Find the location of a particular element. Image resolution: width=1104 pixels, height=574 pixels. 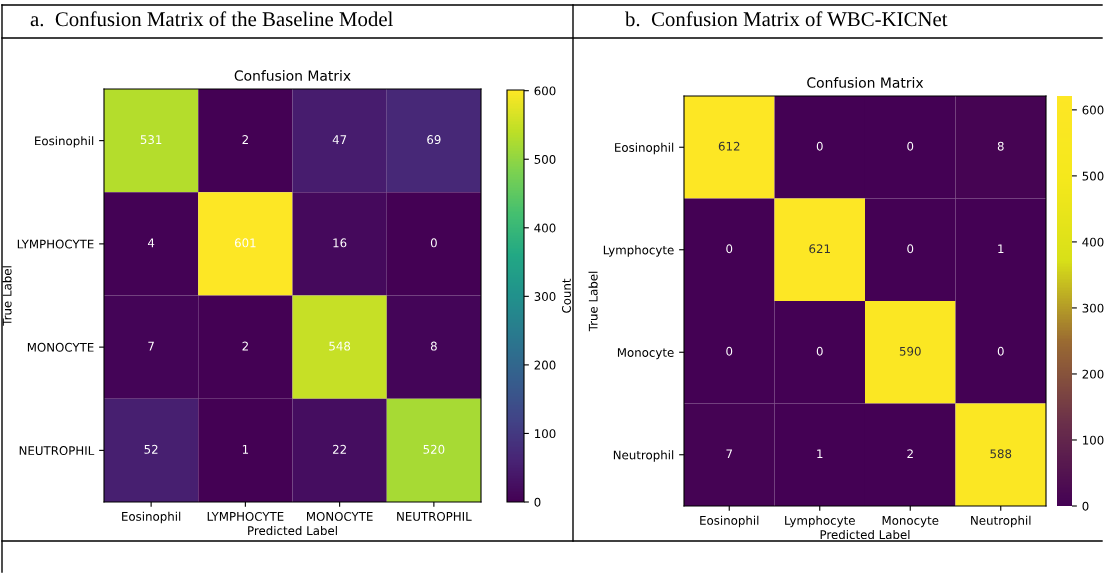

data-label: 590 is located at coordinates (910, 351).